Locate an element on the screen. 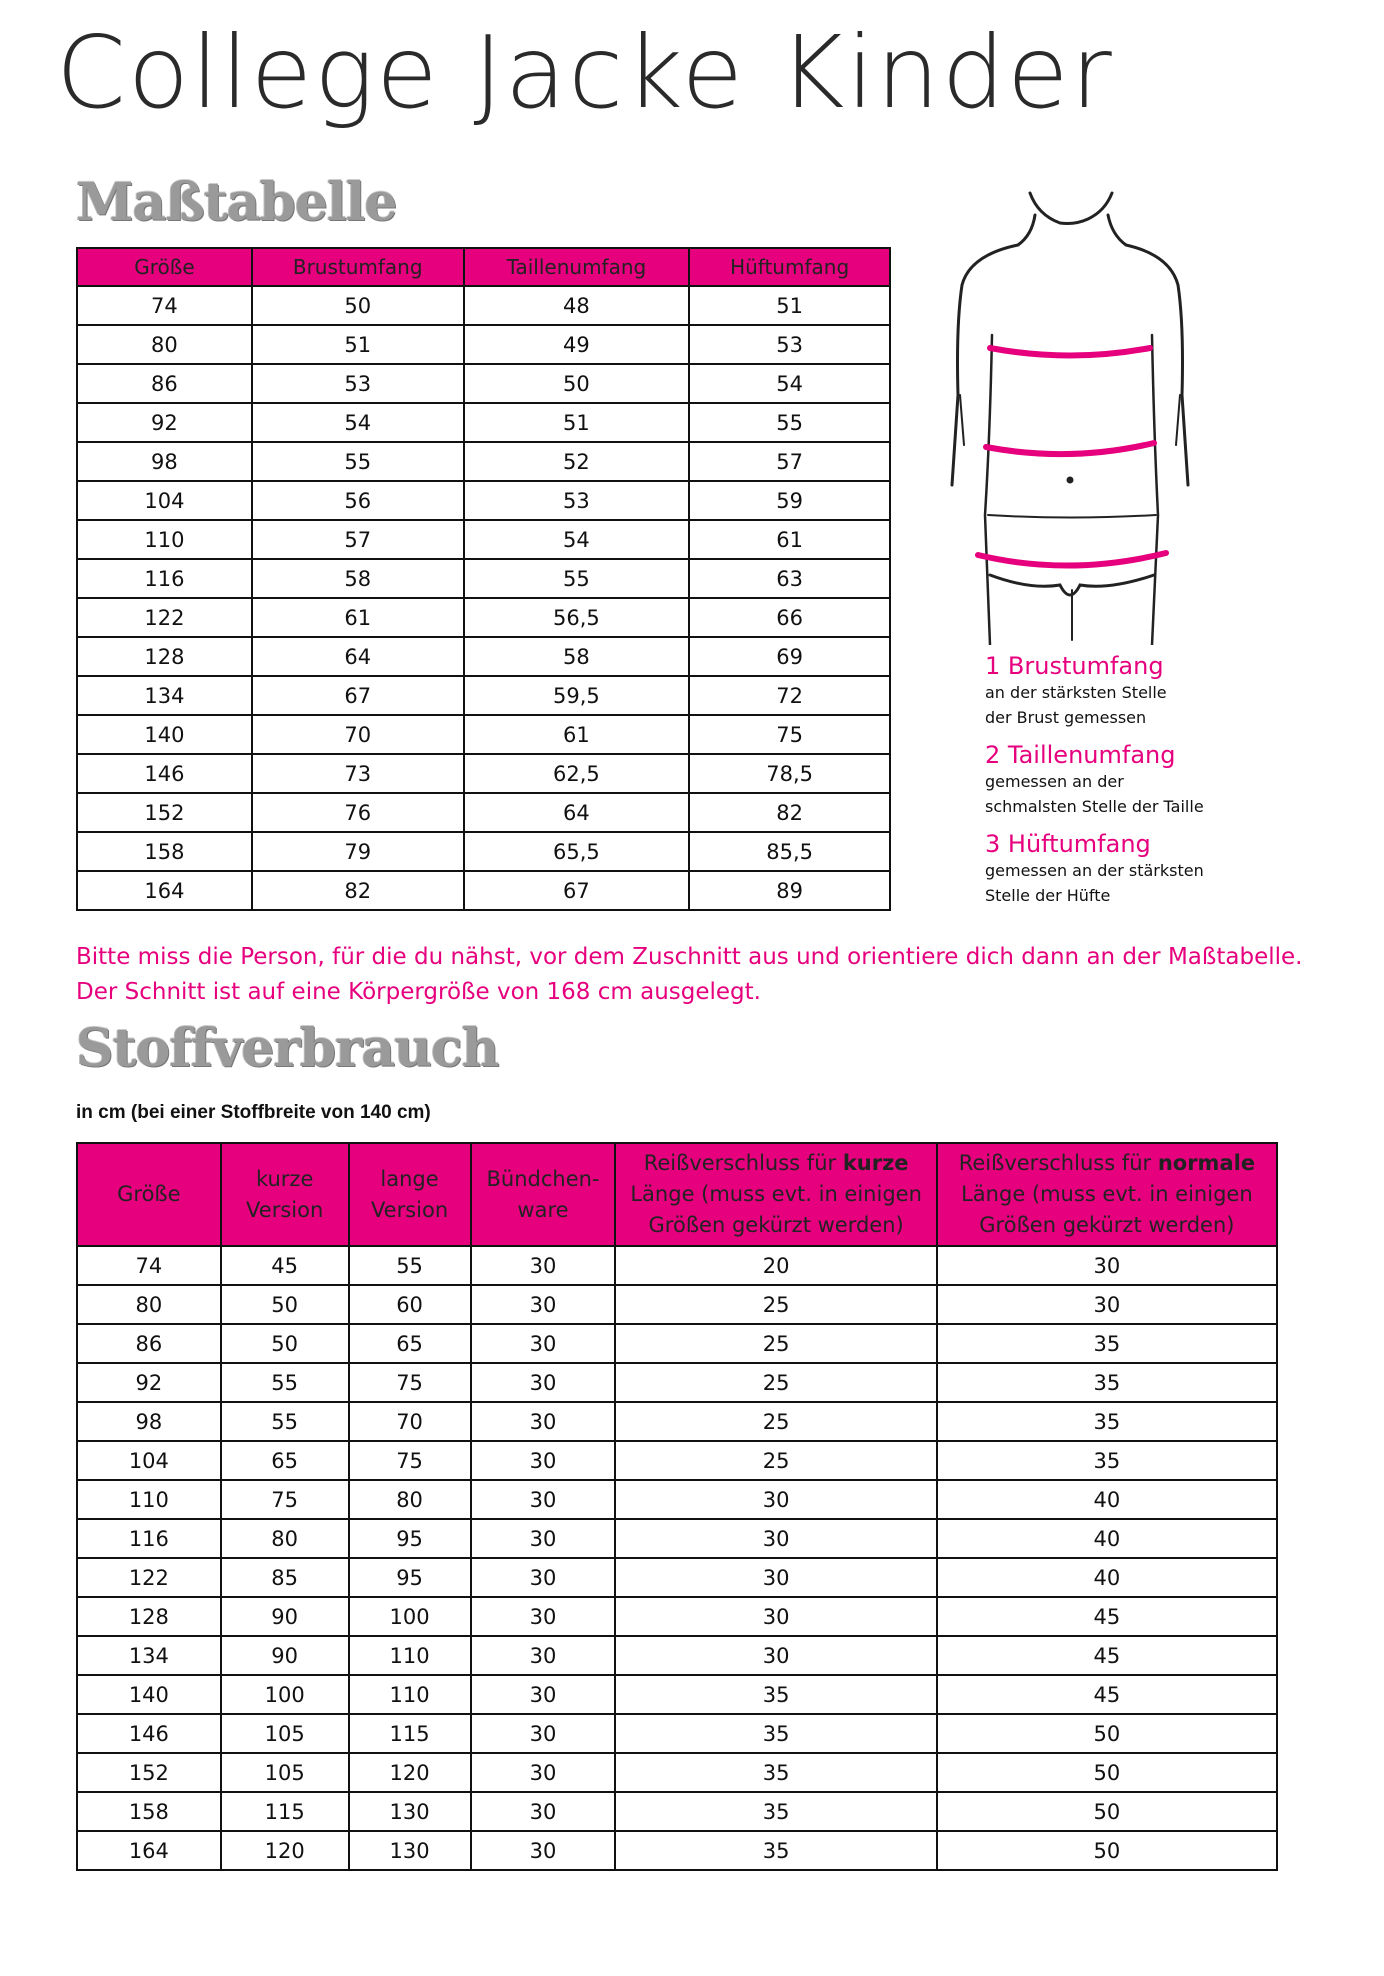 Image resolution: width=1384 pixels, height=1976 pixels. table-cell: 53 is located at coordinates (357, 383).